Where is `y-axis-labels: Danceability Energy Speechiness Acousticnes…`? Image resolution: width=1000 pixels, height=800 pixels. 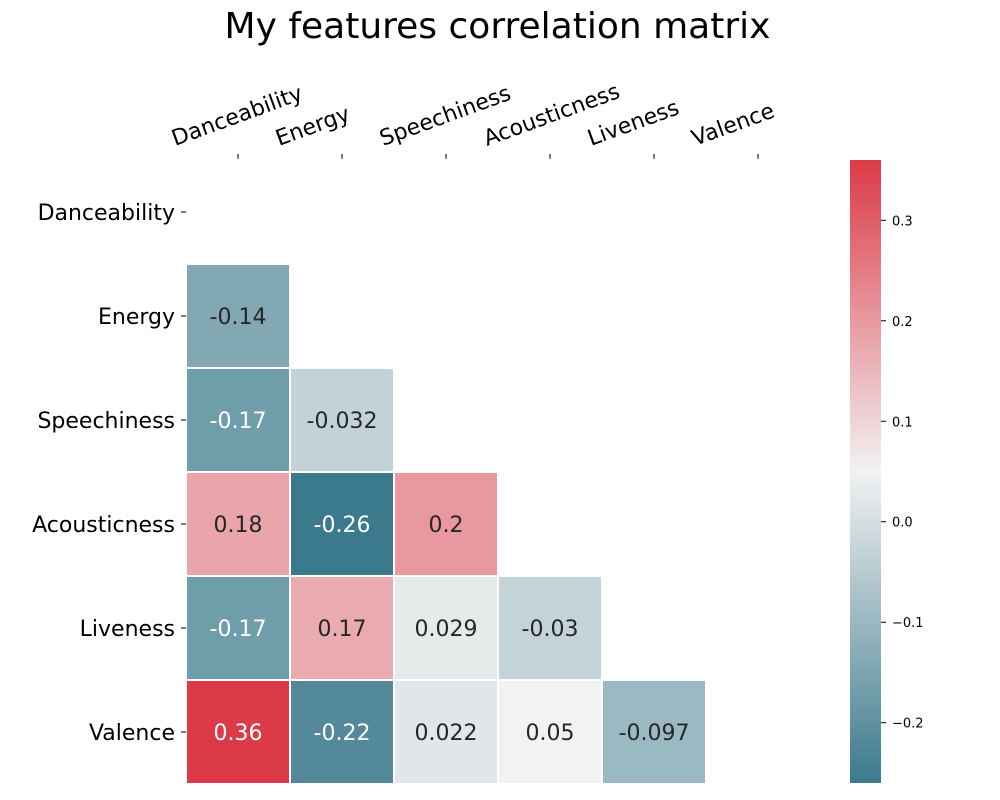
y-axis-labels: Danceability Energy Speechiness Acousticnes… is located at coordinates (109, 473).